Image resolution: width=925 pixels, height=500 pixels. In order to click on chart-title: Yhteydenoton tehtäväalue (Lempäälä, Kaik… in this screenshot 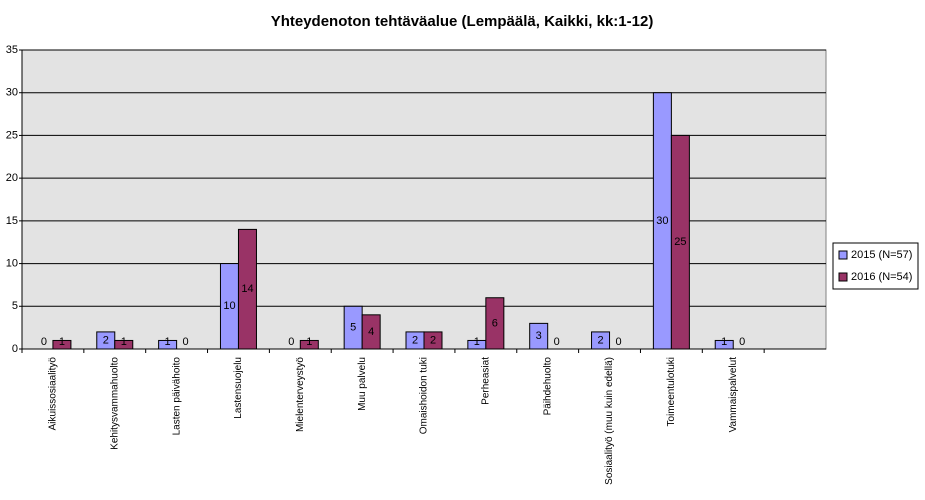, I will do `click(462, 21)`.